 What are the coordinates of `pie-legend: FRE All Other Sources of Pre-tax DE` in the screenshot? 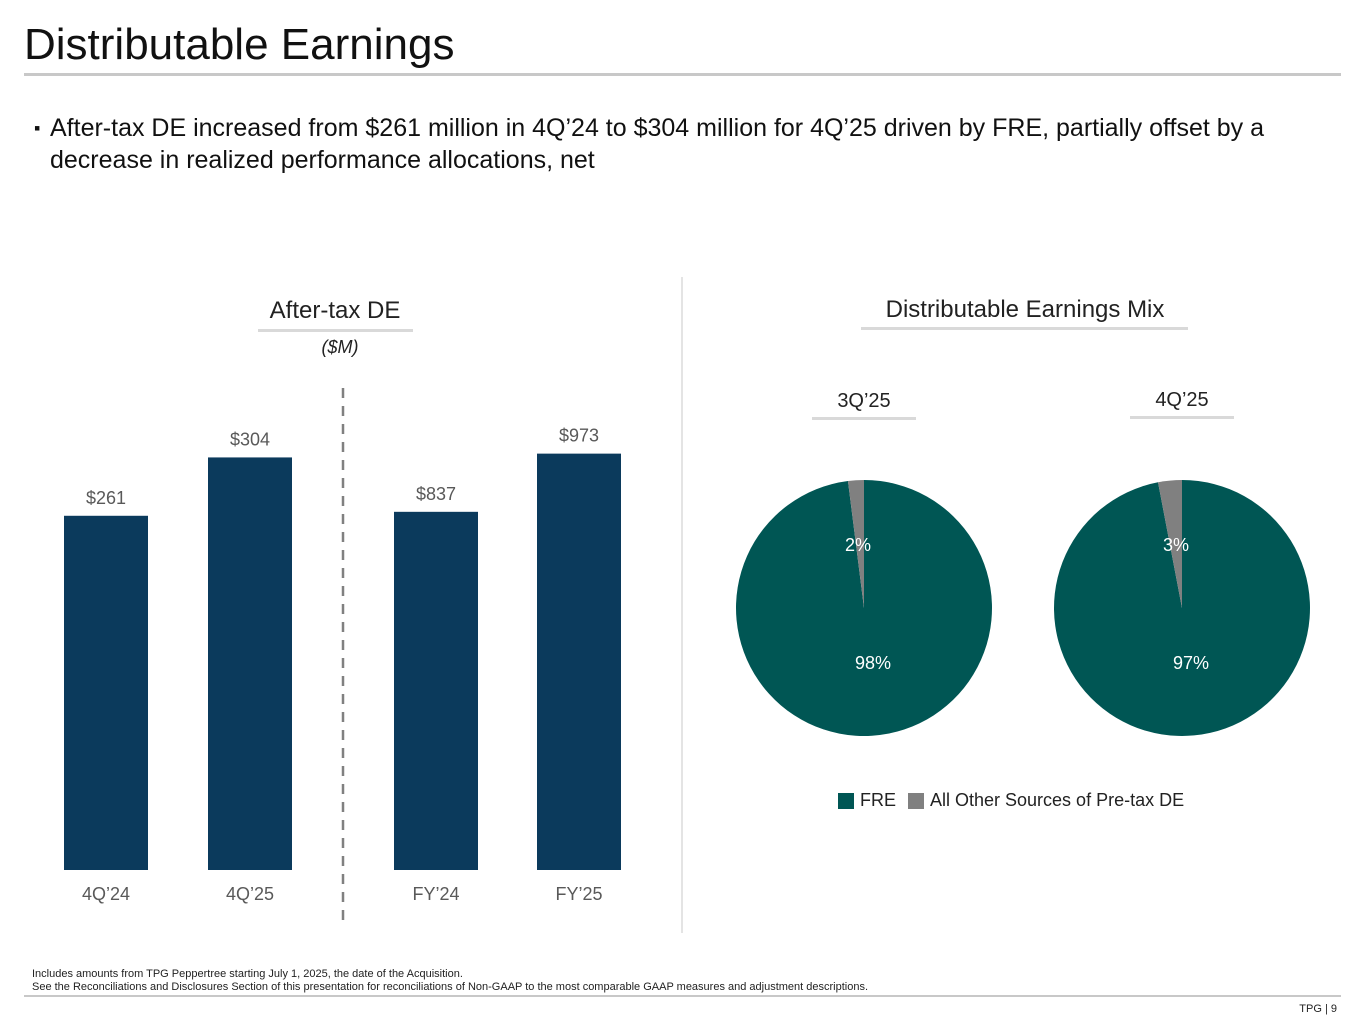 It's located at (1017, 800).